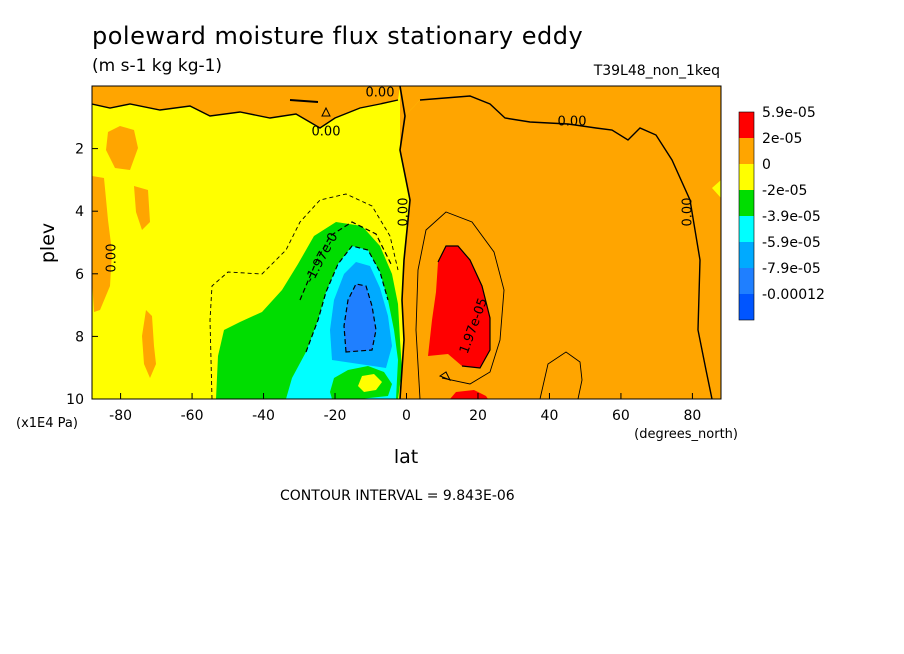 The height and width of the screenshot is (654, 904). I want to click on fill-yellow-lower, so click(370, 383).